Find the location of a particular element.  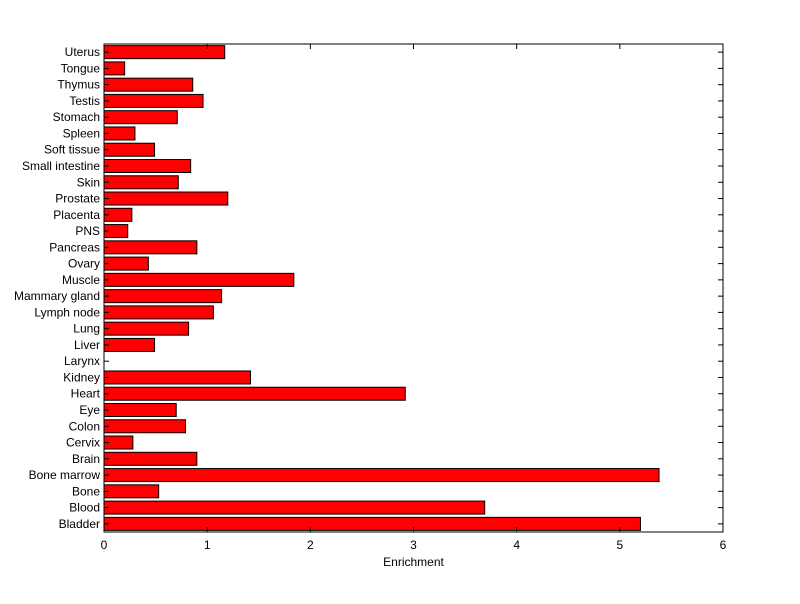

bar-colon is located at coordinates (145, 426).